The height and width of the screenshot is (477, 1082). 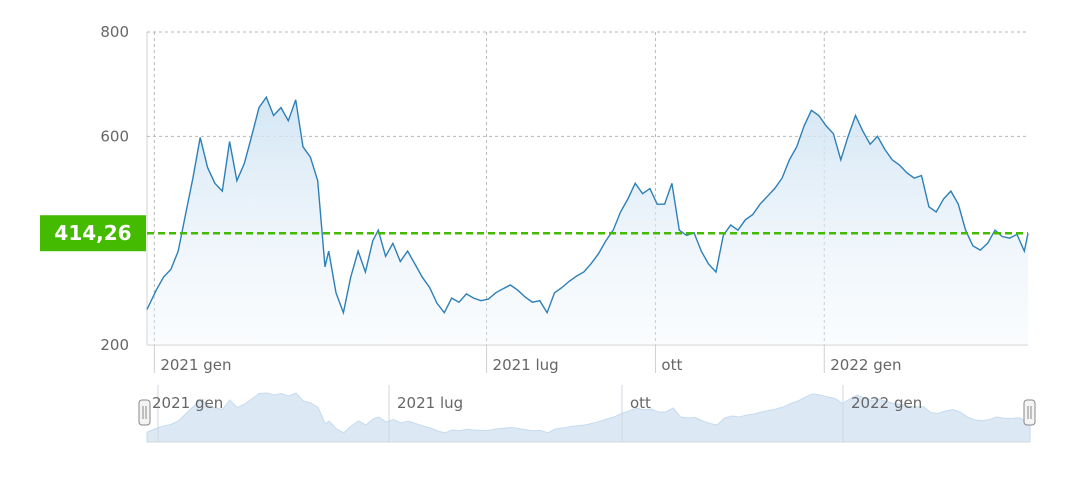 I want to click on navigator-label: 2021 lug, so click(x=430, y=403).